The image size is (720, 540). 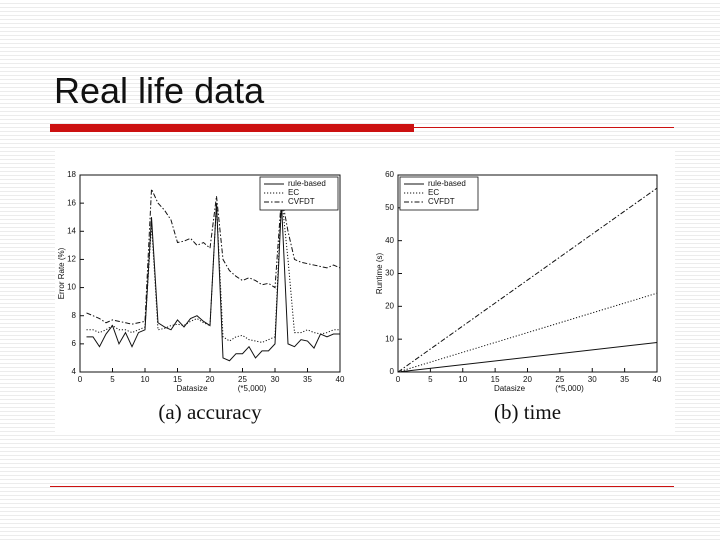 What do you see at coordinates (379, 273) in the screenshot?
I see `y-axis-label: Runtime (s)` at bounding box center [379, 273].